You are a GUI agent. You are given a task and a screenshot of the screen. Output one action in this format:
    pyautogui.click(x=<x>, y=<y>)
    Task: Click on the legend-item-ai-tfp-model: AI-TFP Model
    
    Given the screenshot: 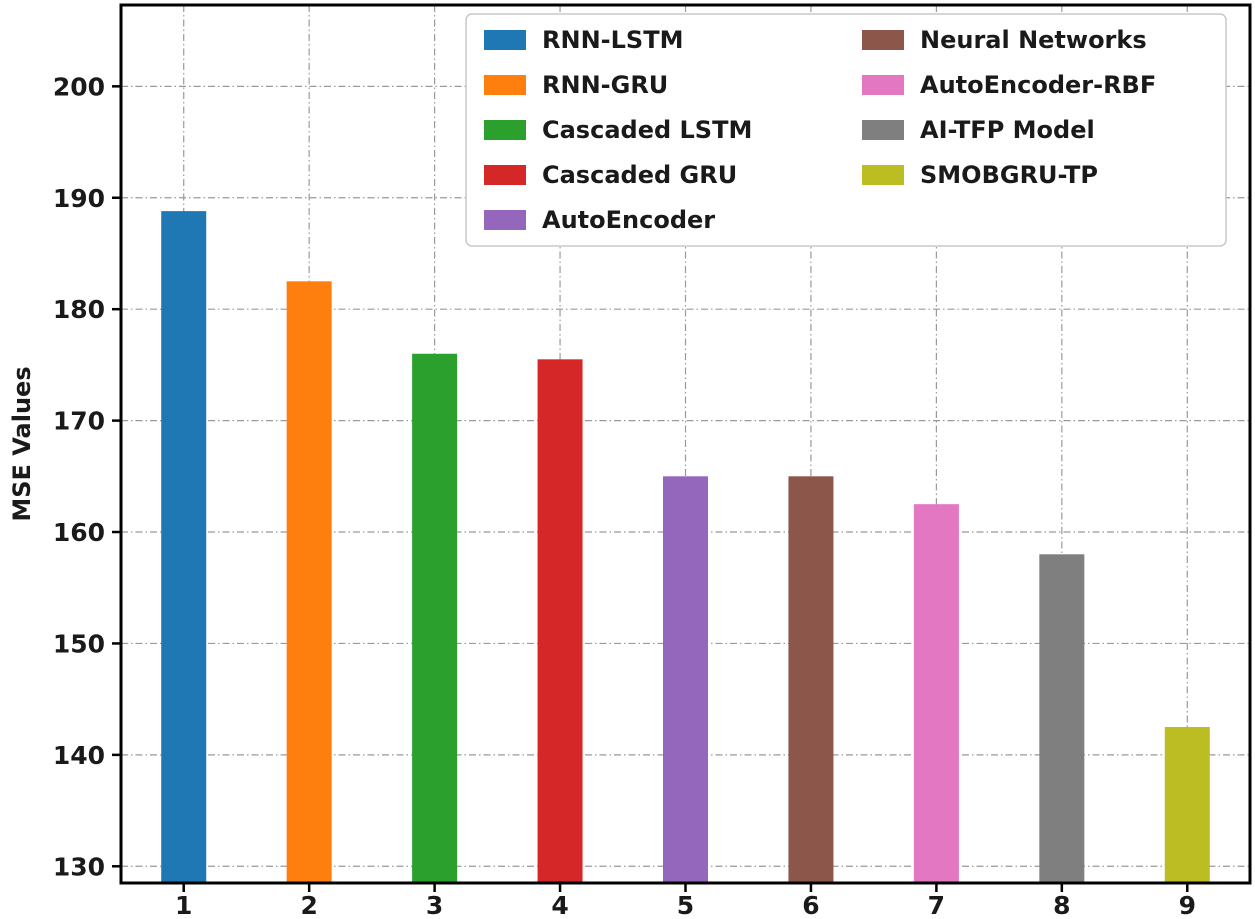 What is the action you would take?
    pyautogui.click(x=978, y=130)
    